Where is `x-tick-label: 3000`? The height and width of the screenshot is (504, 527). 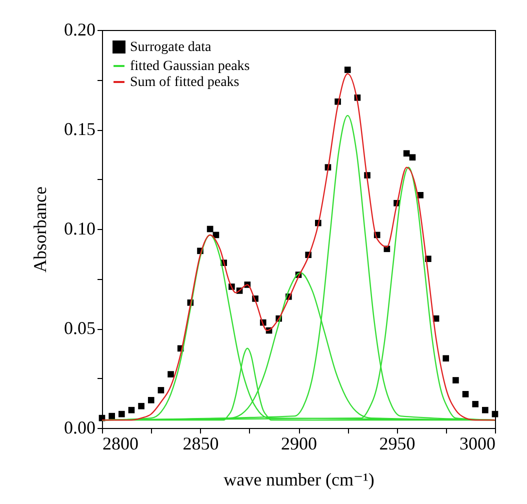
x-tick-label: 3000 is located at coordinates (478, 444).